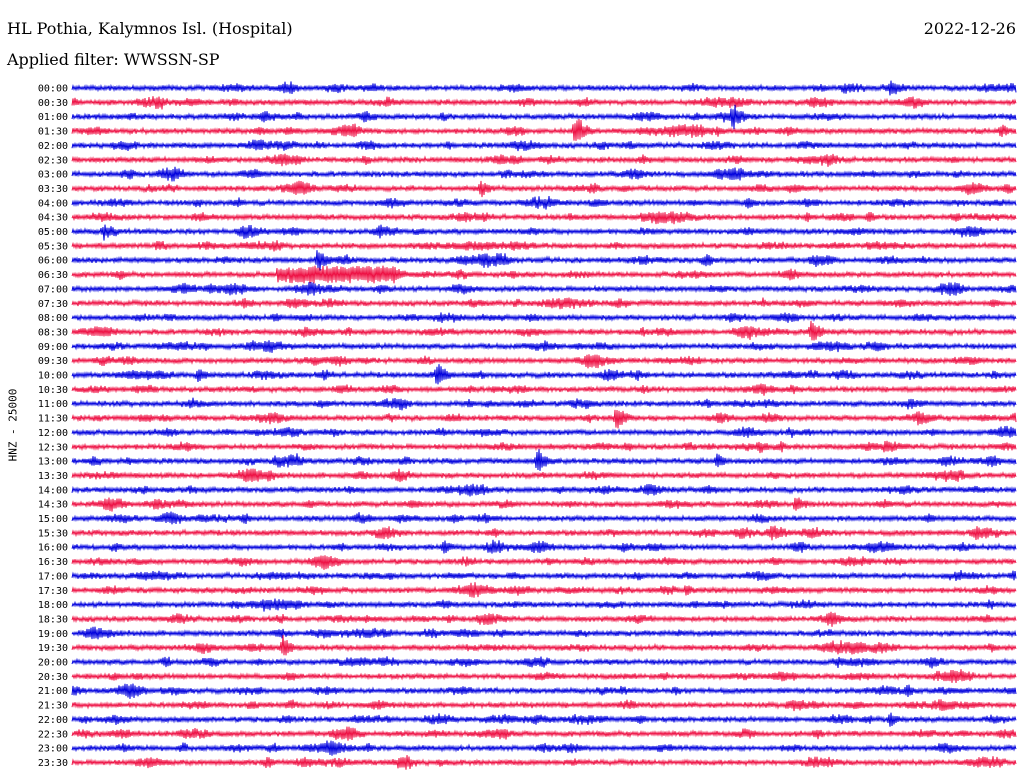 This screenshot has width=1024, height=780. Describe the element at coordinates (53, 275) in the screenshot. I see `row-time-label: 06:30` at that location.